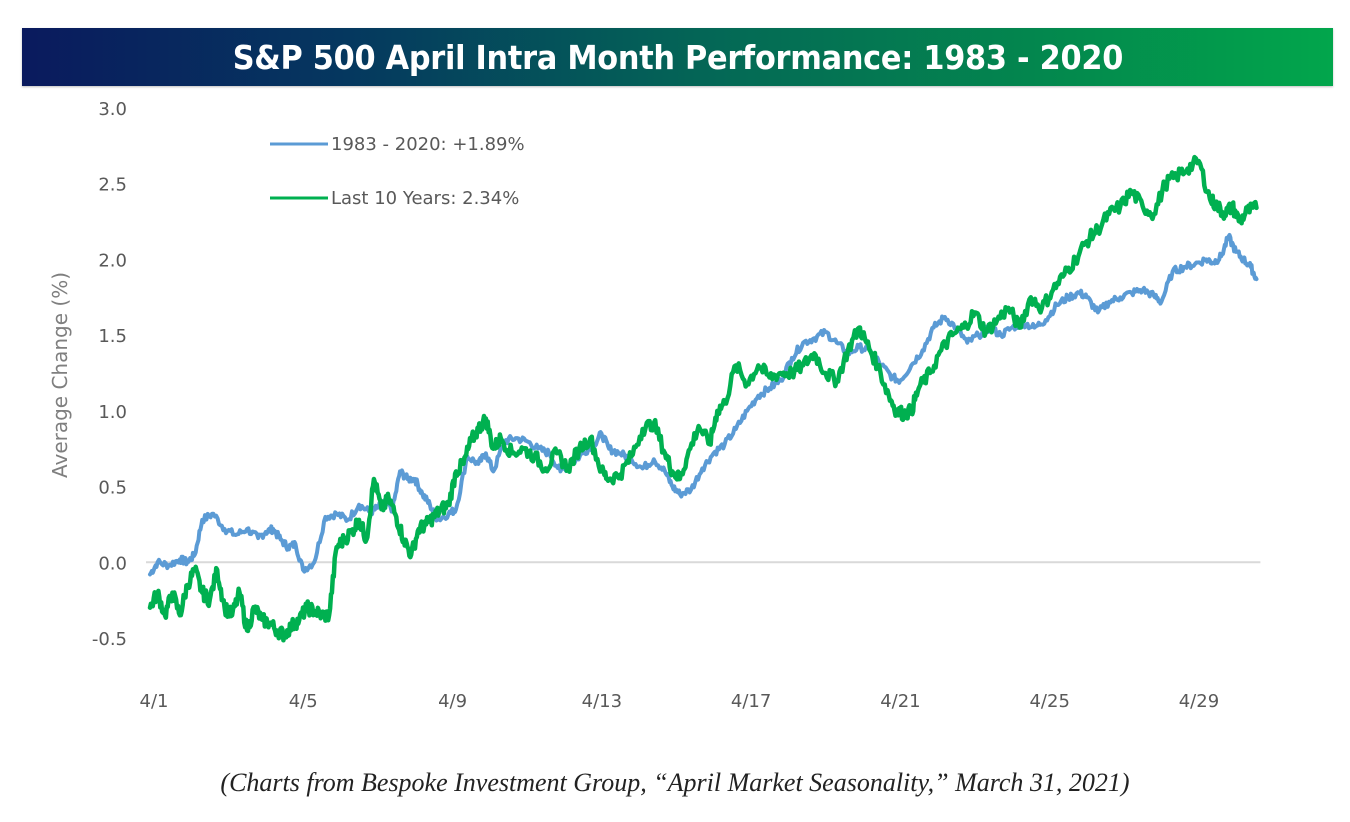 This screenshot has height=822, width=1350. What do you see at coordinates (900, 701) in the screenshot?
I see `x-tick-label: 4/21` at bounding box center [900, 701].